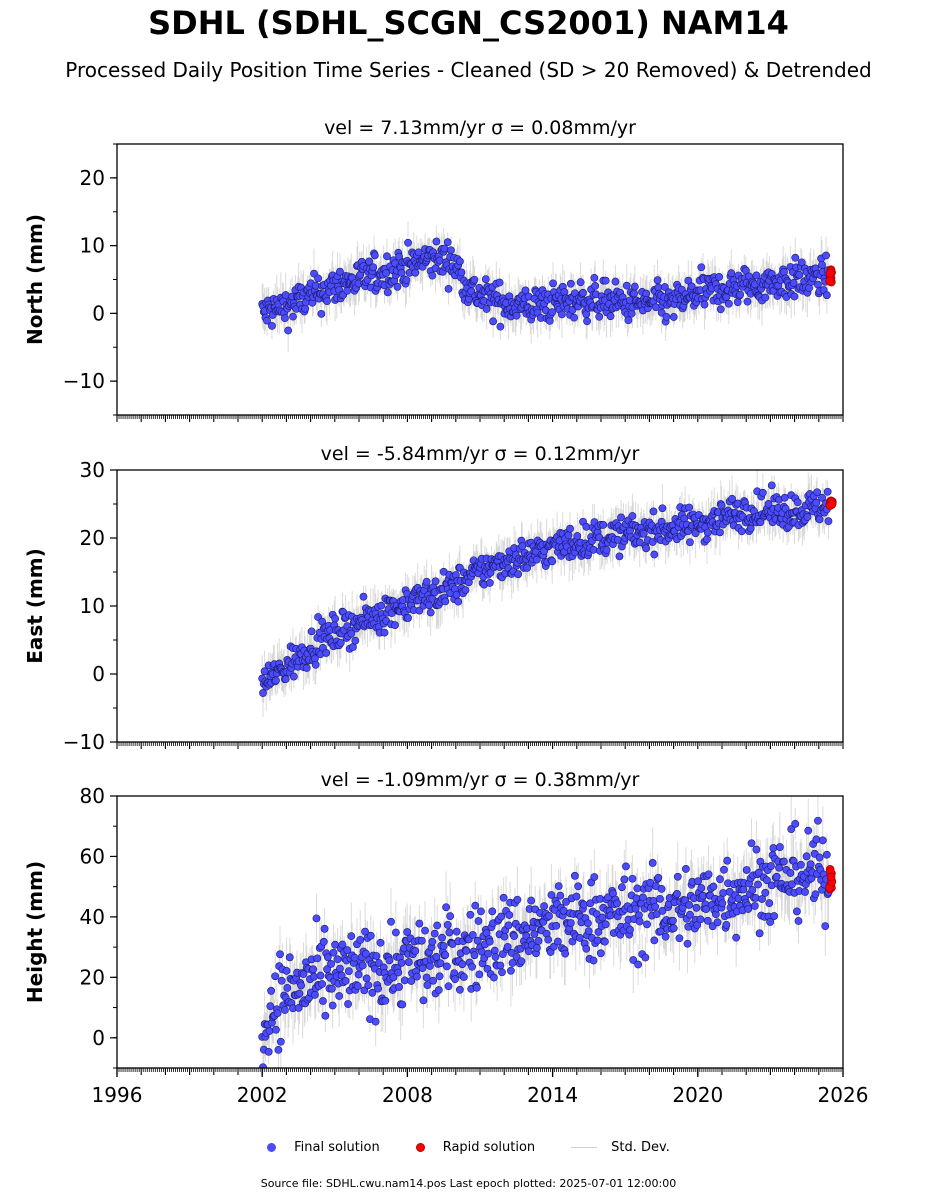 The width and height of the screenshot is (937, 1200). I want to click on y-tick-label: −10, so click(84, 381).